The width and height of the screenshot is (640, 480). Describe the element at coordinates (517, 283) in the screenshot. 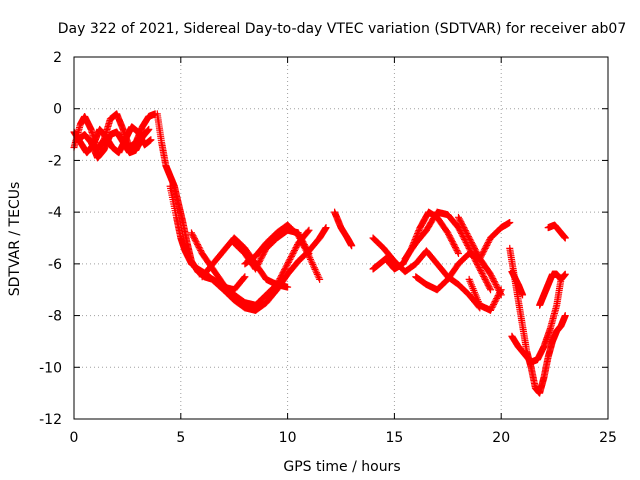

I see `series-sat-u` at that location.